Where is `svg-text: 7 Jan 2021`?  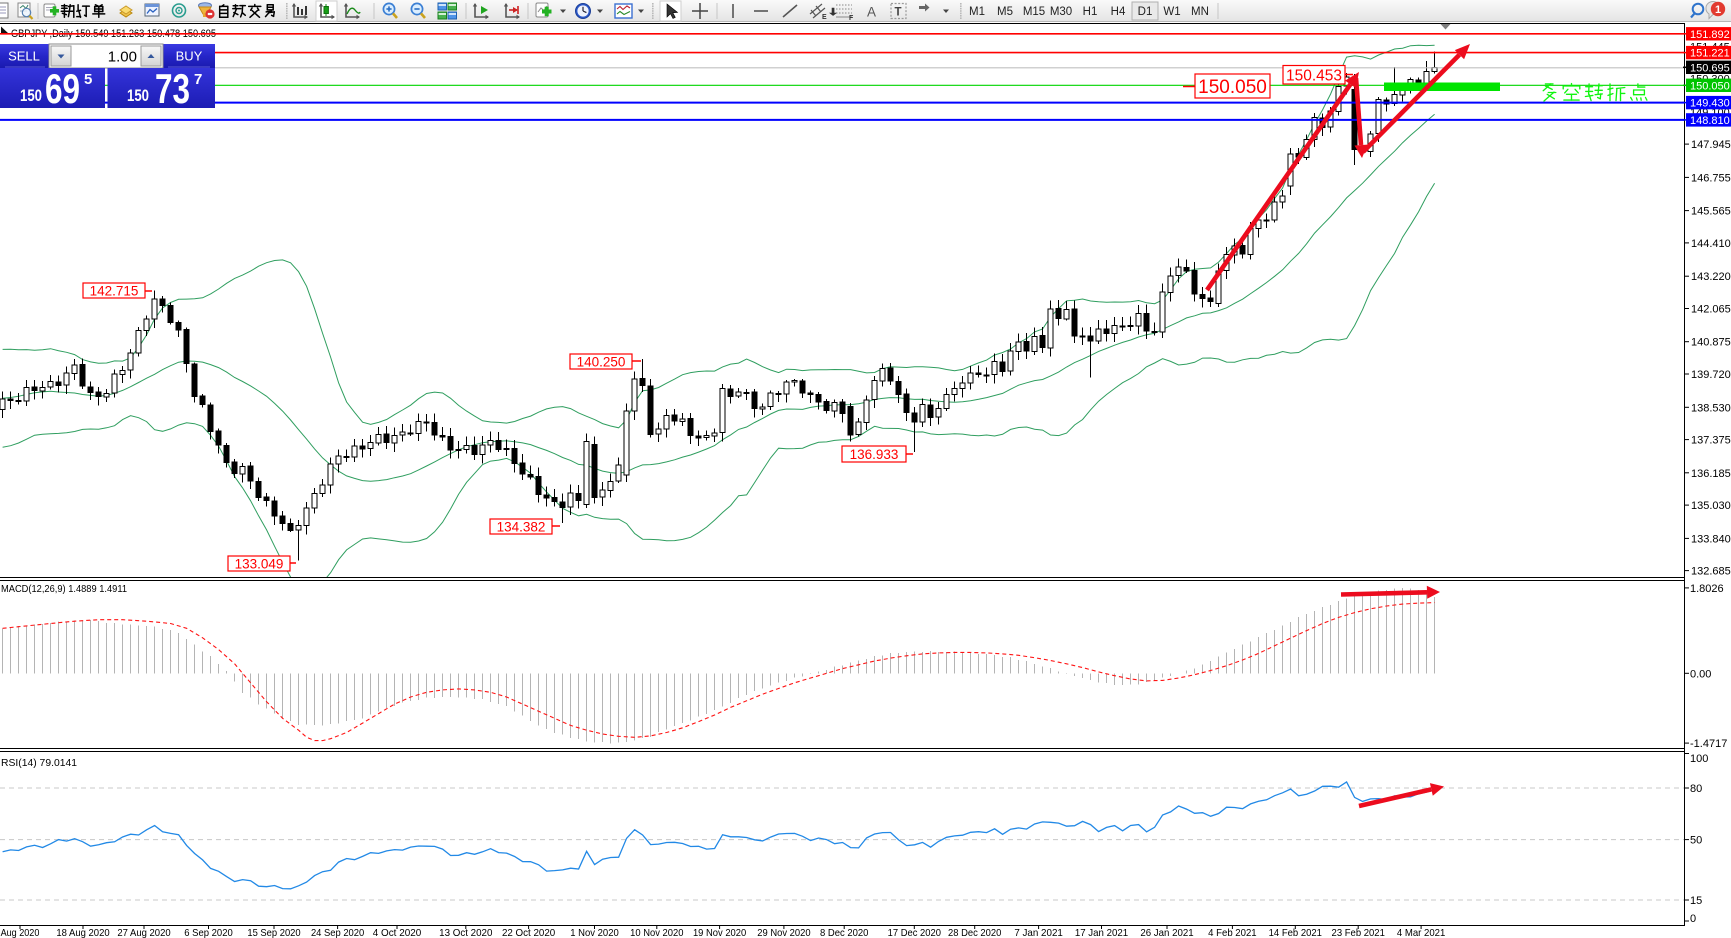
svg-text: 7 Jan 2021 is located at coordinates (1038, 932).